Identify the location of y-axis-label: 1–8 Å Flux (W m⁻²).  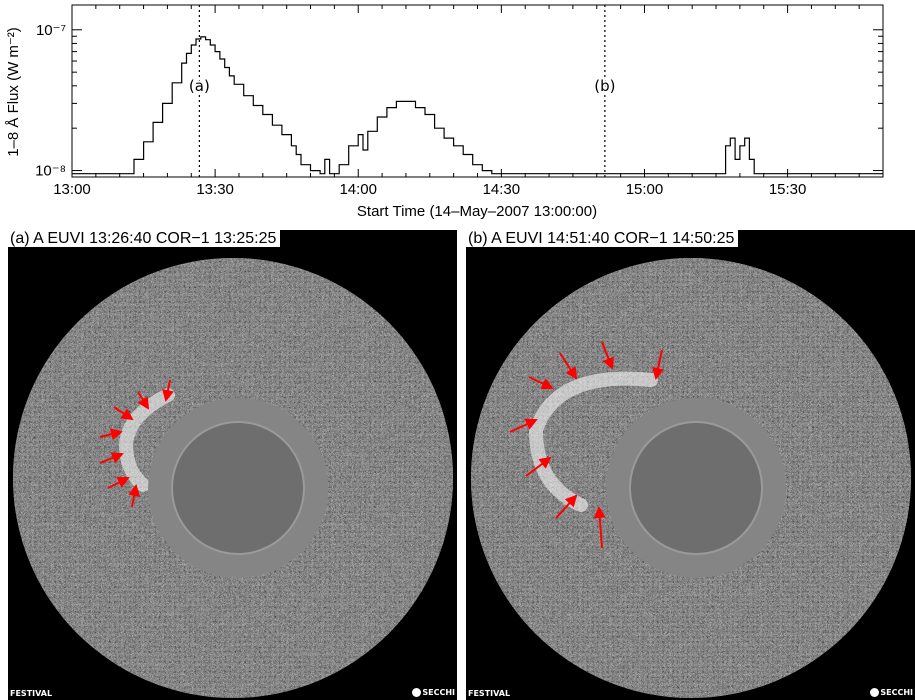
(13, 92).